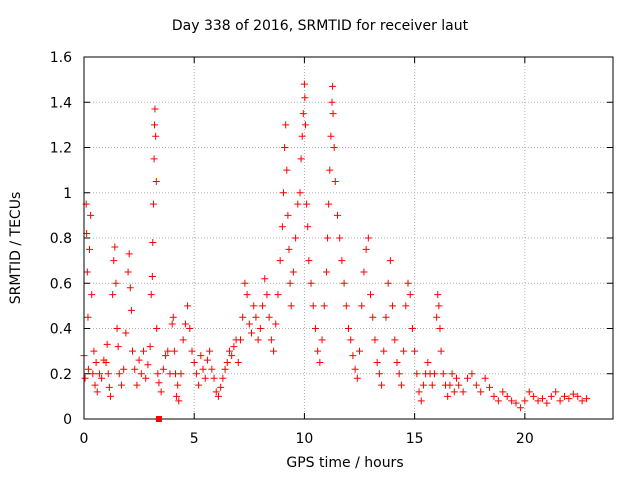  I want to click on x-tick-label: 10, so click(305, 439).